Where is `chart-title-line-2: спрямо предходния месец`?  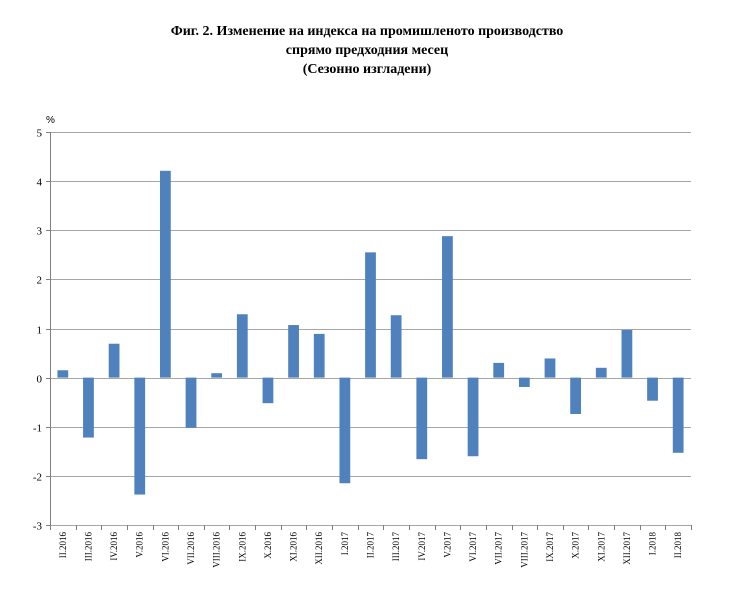 chart-title-line-2: спрямо предходния месец is located at coordinates (367, 50).